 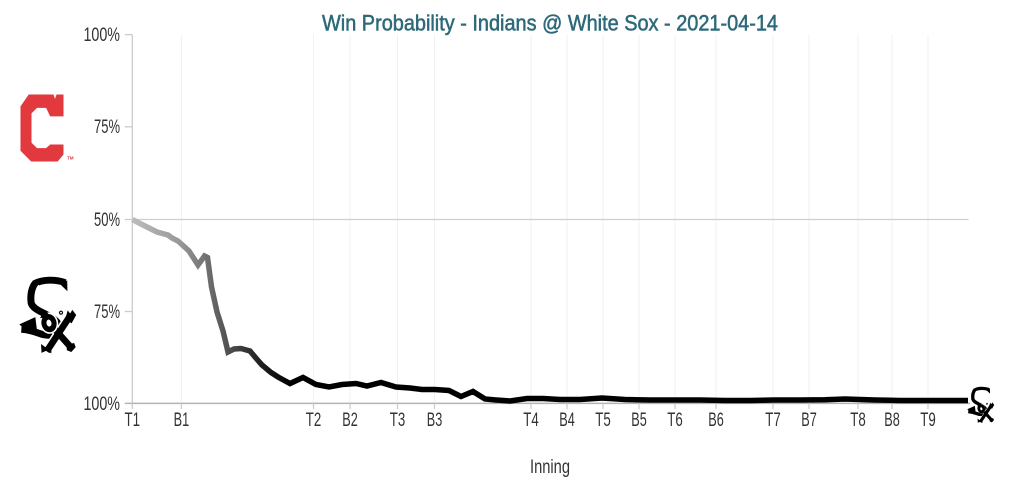 I want to click on svg-text: B3, so click(x=435, y=420).